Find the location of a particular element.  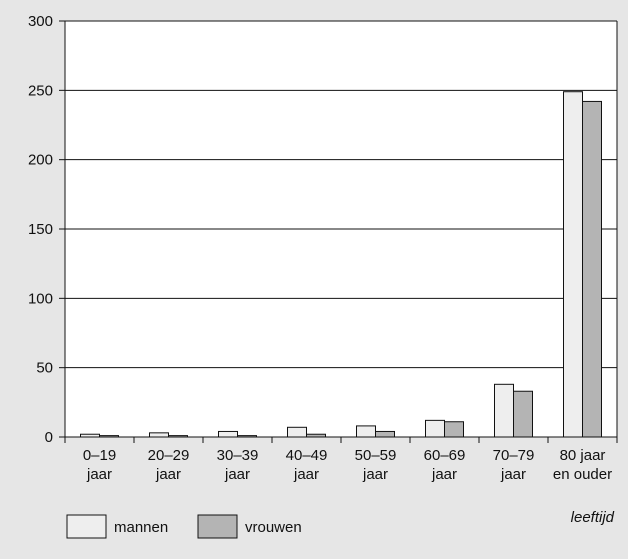

y-tick-label: 0 is located at coordinates (49, 437).